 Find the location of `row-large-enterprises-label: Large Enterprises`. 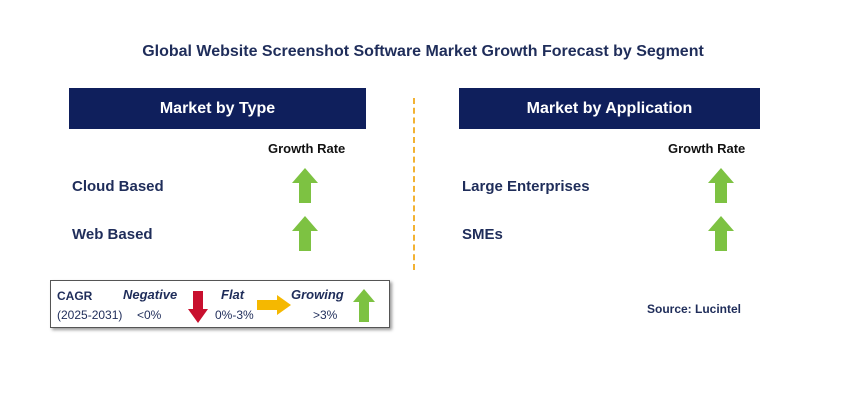

row-large-enterprises-label: Large Enterprises is located at coordinates (526, 186).